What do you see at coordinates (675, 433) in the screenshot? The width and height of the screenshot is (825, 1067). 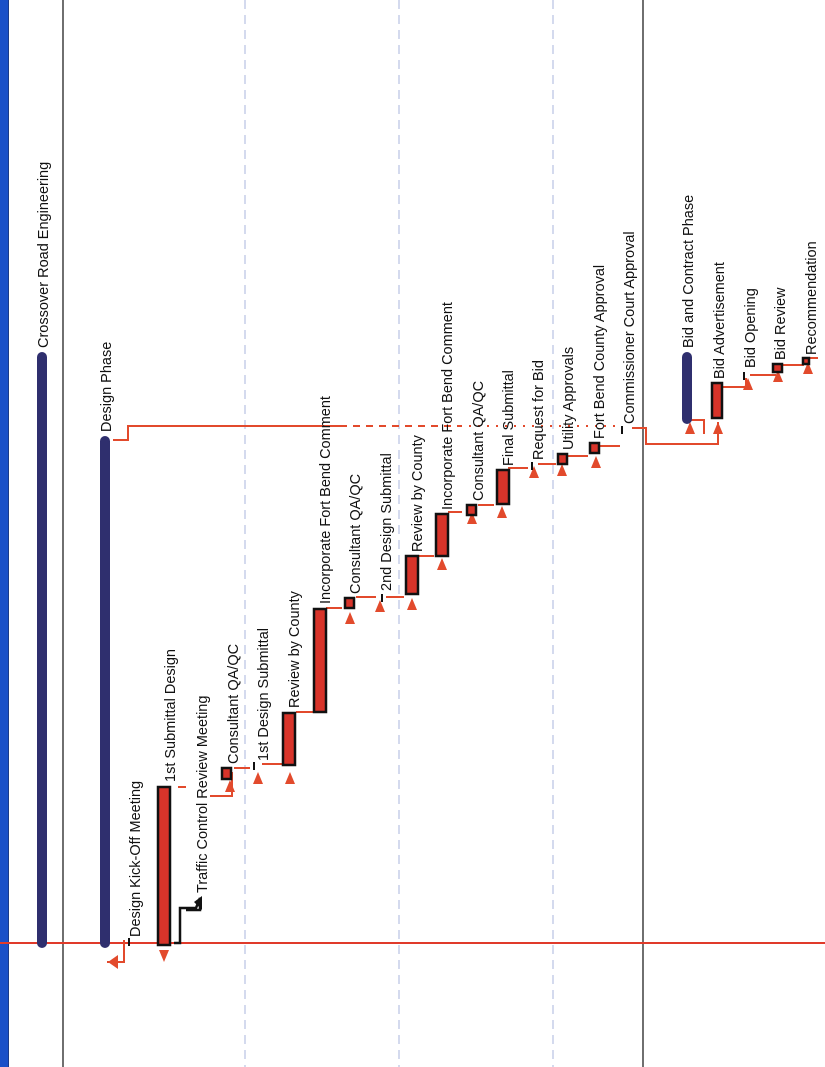 I see `connector-commissioner` at bounding box center [675, 433].